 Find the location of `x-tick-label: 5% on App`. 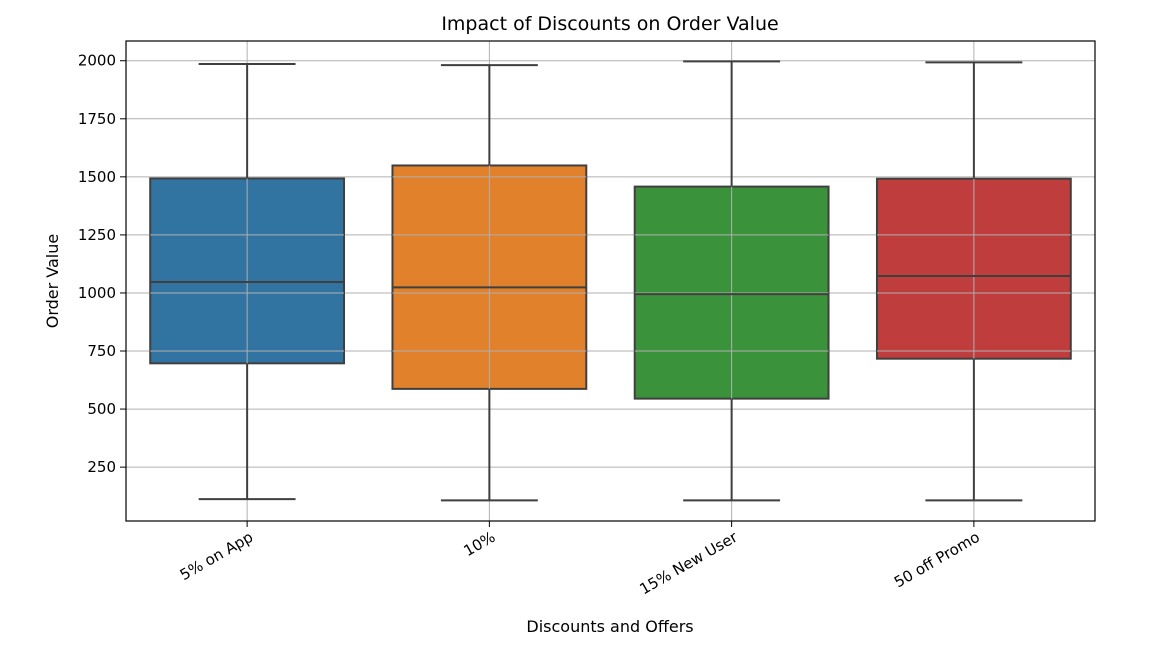

x-tick-label: 5% on App is located at coordinates (216, 556).